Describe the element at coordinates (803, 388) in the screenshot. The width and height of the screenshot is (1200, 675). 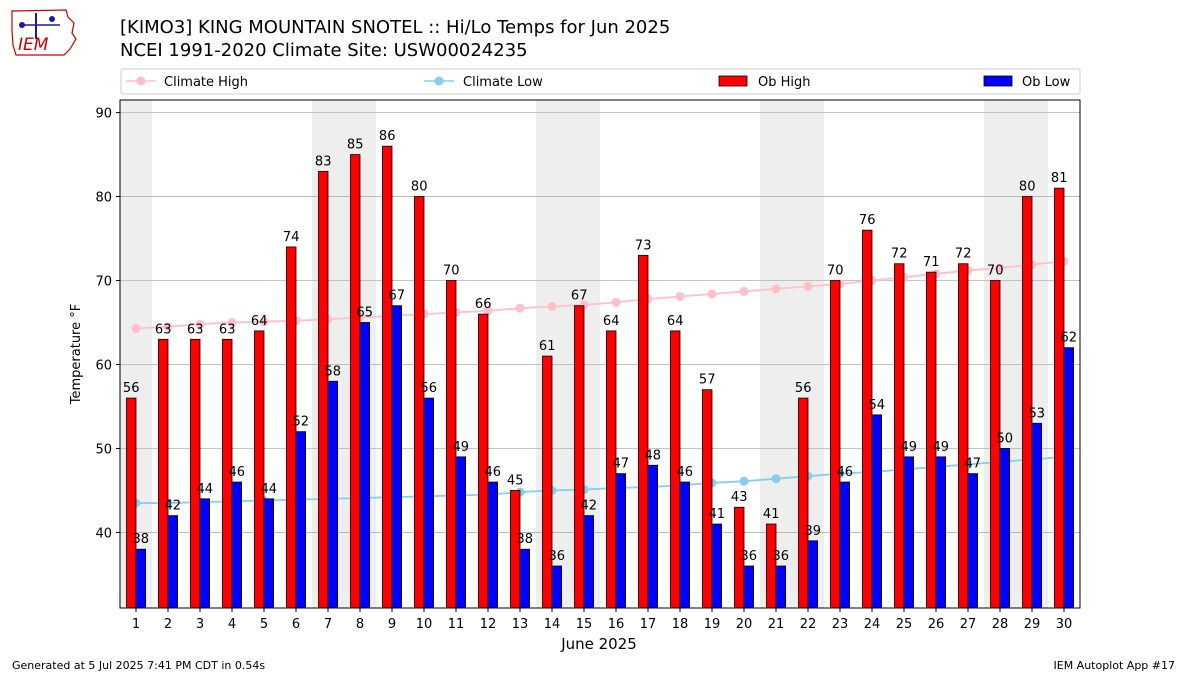
I see `ob-high-value-label: 56` at that location.